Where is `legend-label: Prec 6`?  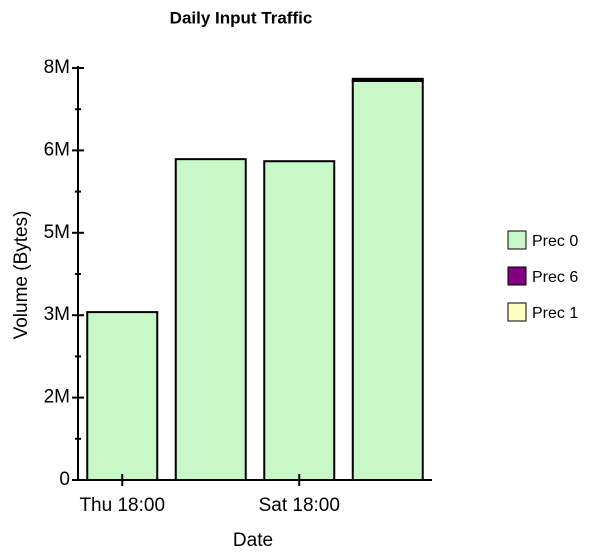
legend-label: Prec 6 is located at coordinates (555, 277).